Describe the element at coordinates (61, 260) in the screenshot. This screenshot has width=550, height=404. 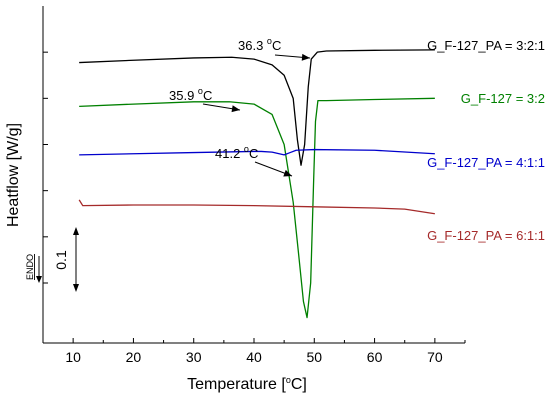
I see `scale-bar-label: 0.1` at that location.